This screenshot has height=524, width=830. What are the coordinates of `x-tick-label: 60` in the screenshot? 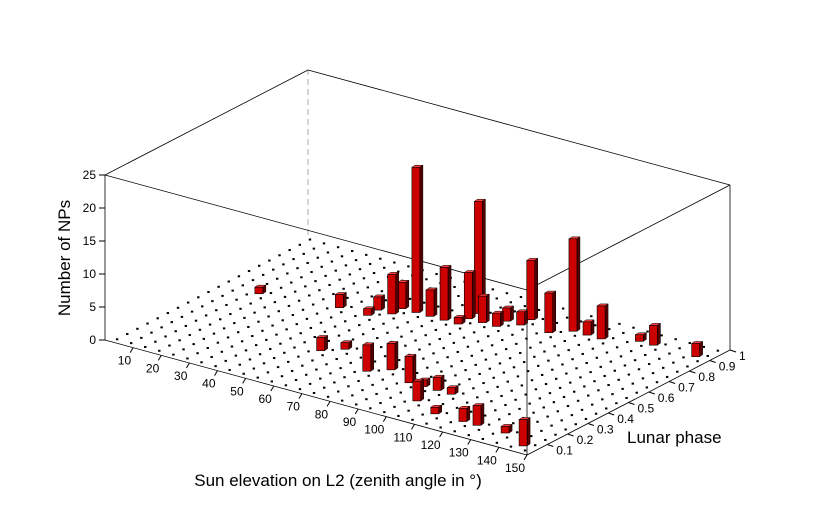 It's located at (265, 399).